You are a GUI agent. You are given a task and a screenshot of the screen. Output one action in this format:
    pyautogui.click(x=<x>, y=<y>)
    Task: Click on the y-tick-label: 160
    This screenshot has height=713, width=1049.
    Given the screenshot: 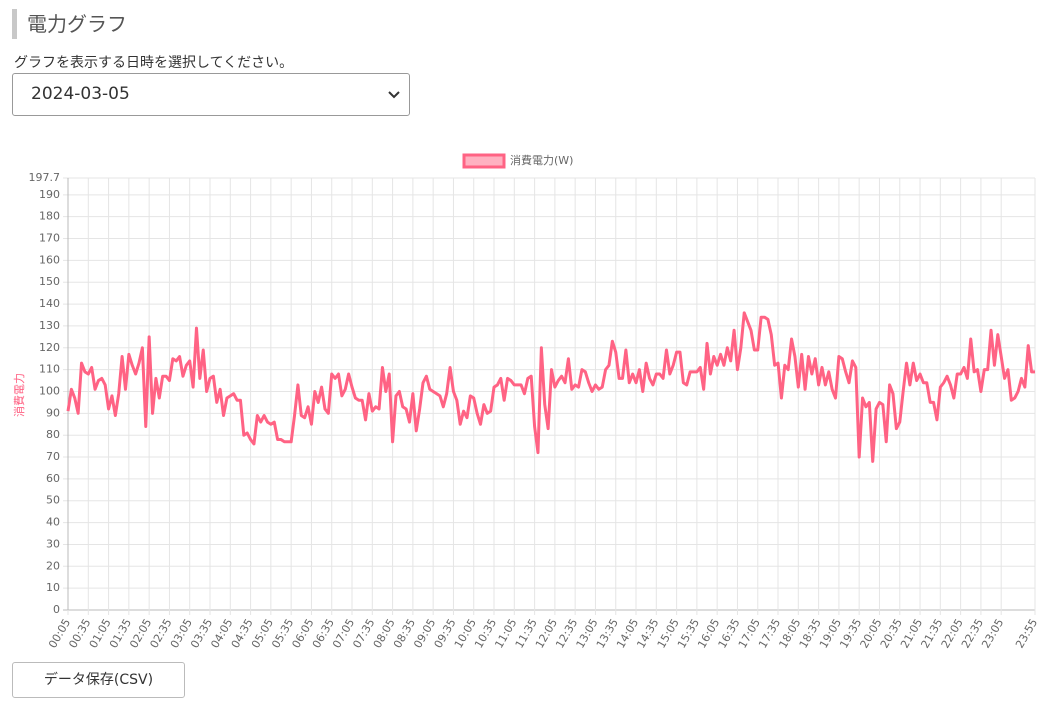 What is the action you would take?
    pyautogui.click(x=49, y=259)
    